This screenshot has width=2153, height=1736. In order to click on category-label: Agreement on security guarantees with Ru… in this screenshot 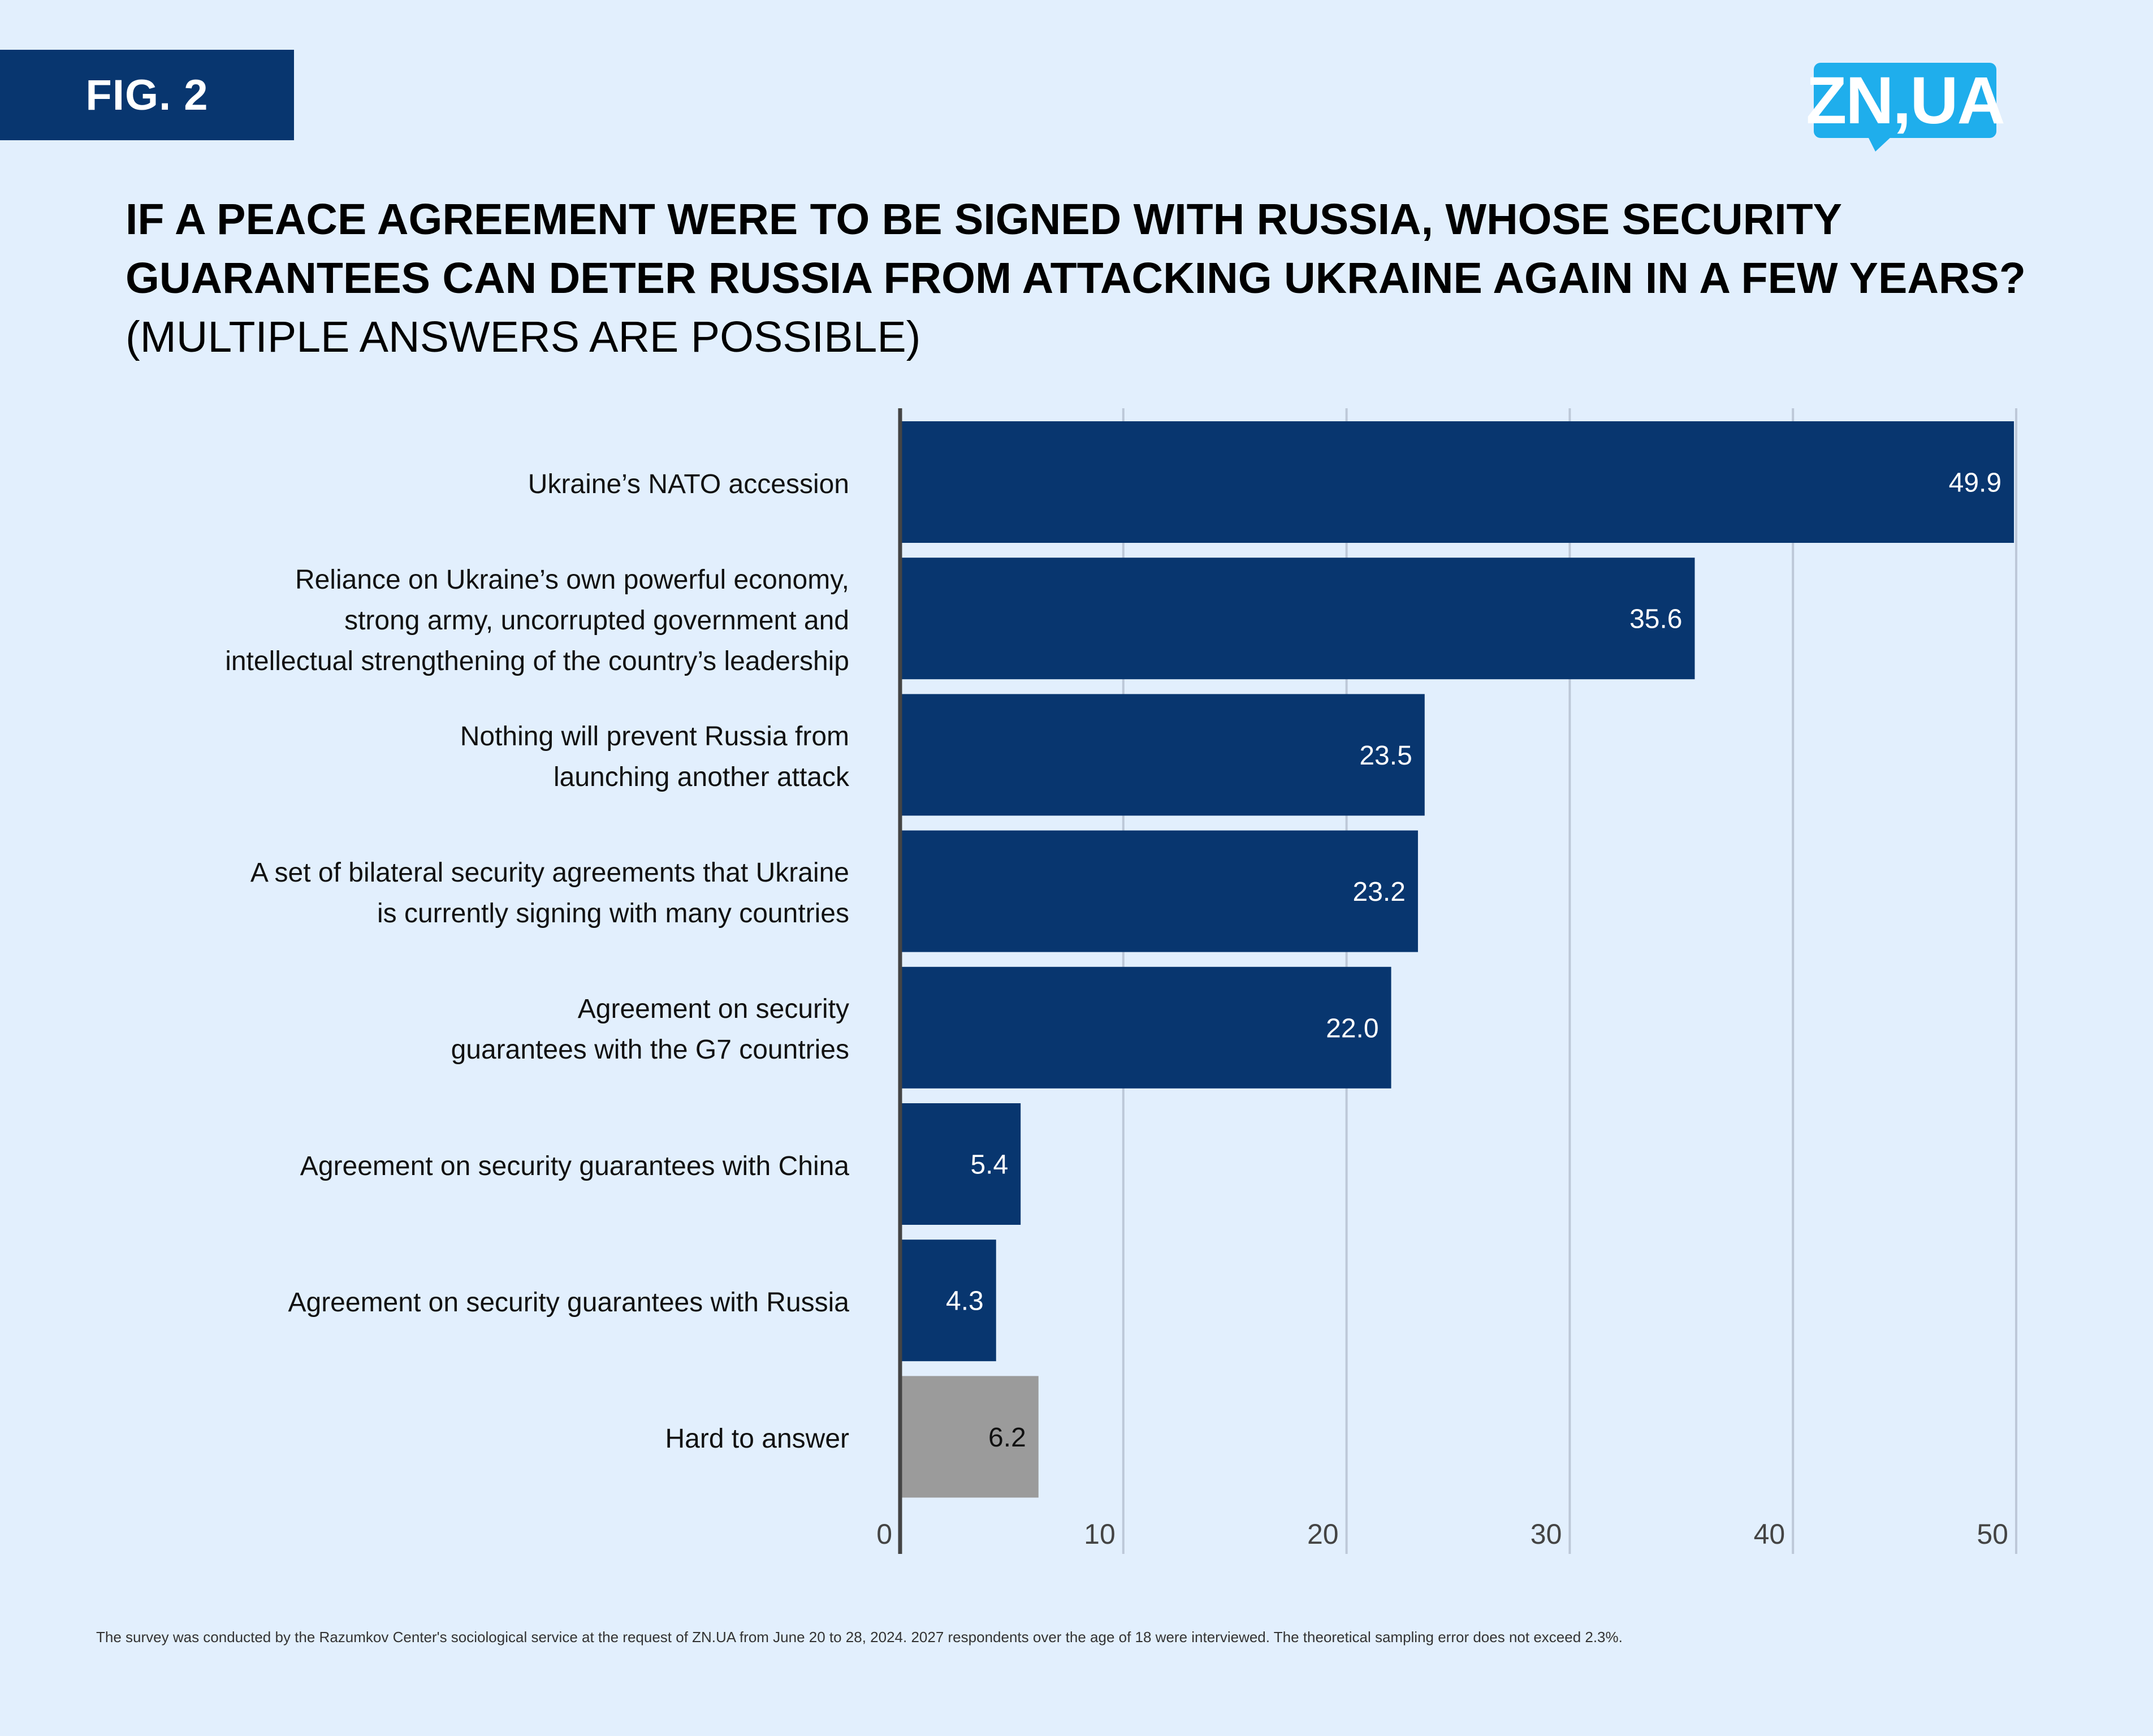, I will do `click(453, 1303)`.